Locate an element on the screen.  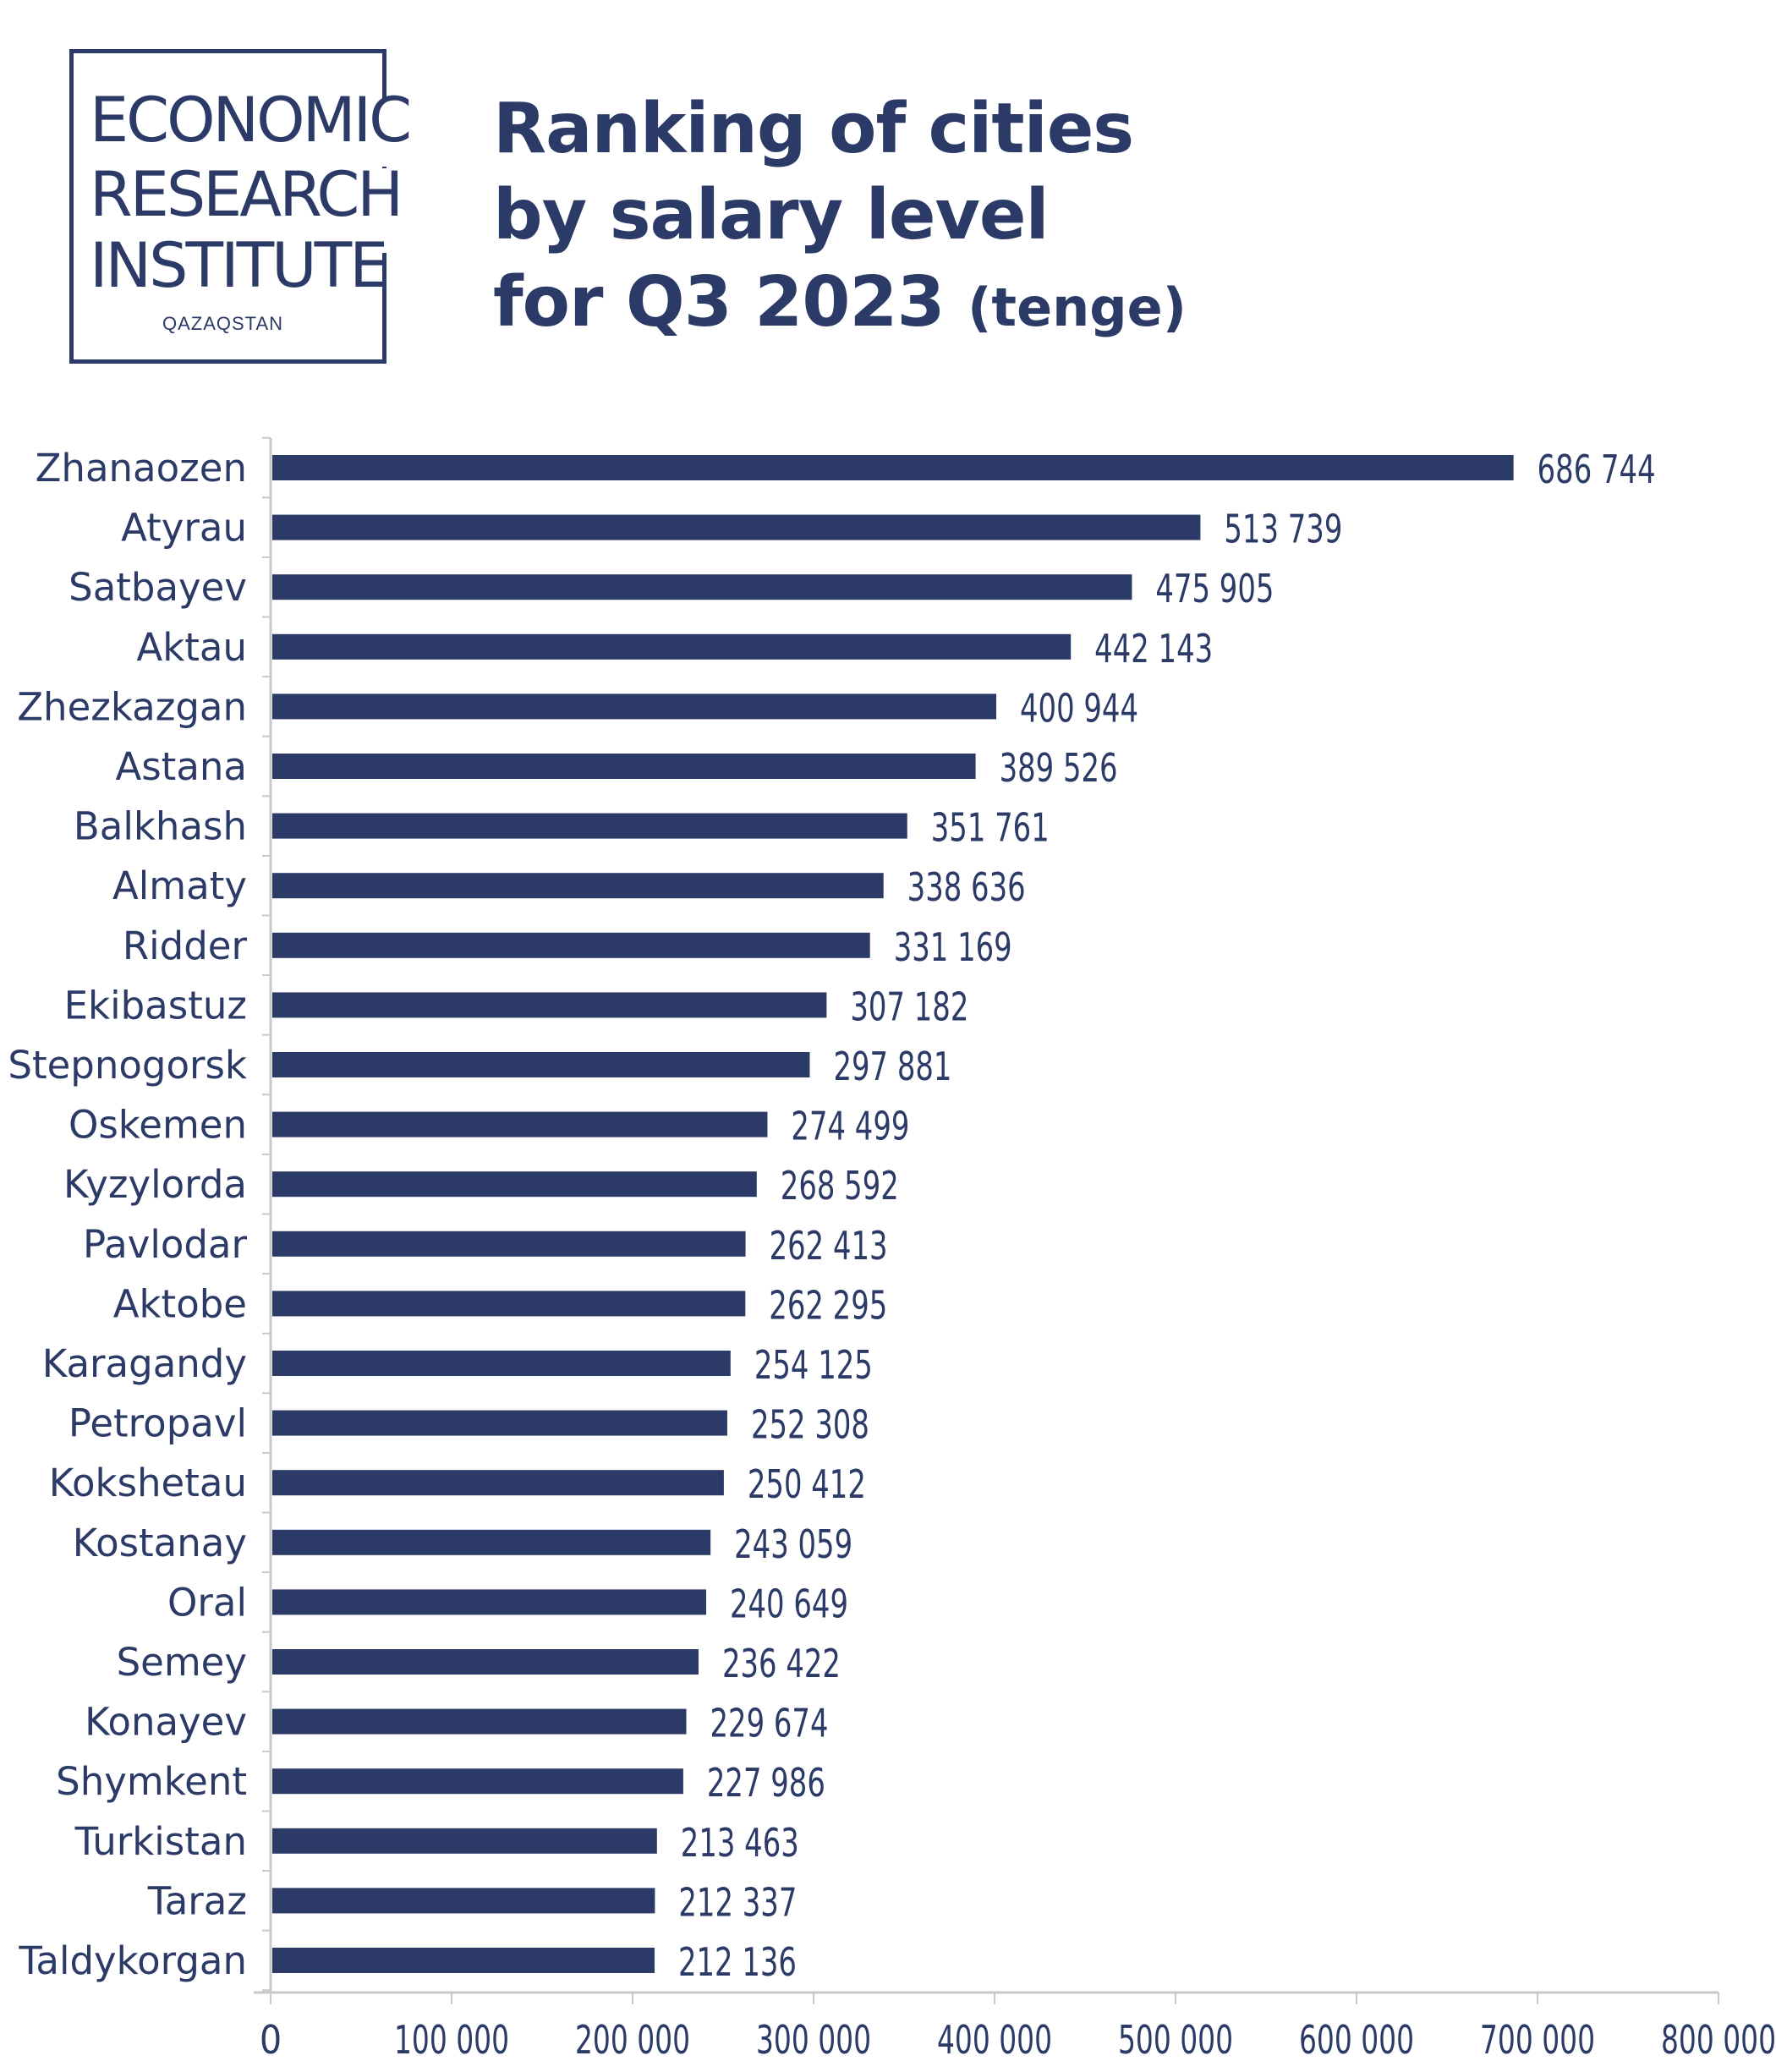
data-label: 297 881 is located at coordinates (892, 1066).